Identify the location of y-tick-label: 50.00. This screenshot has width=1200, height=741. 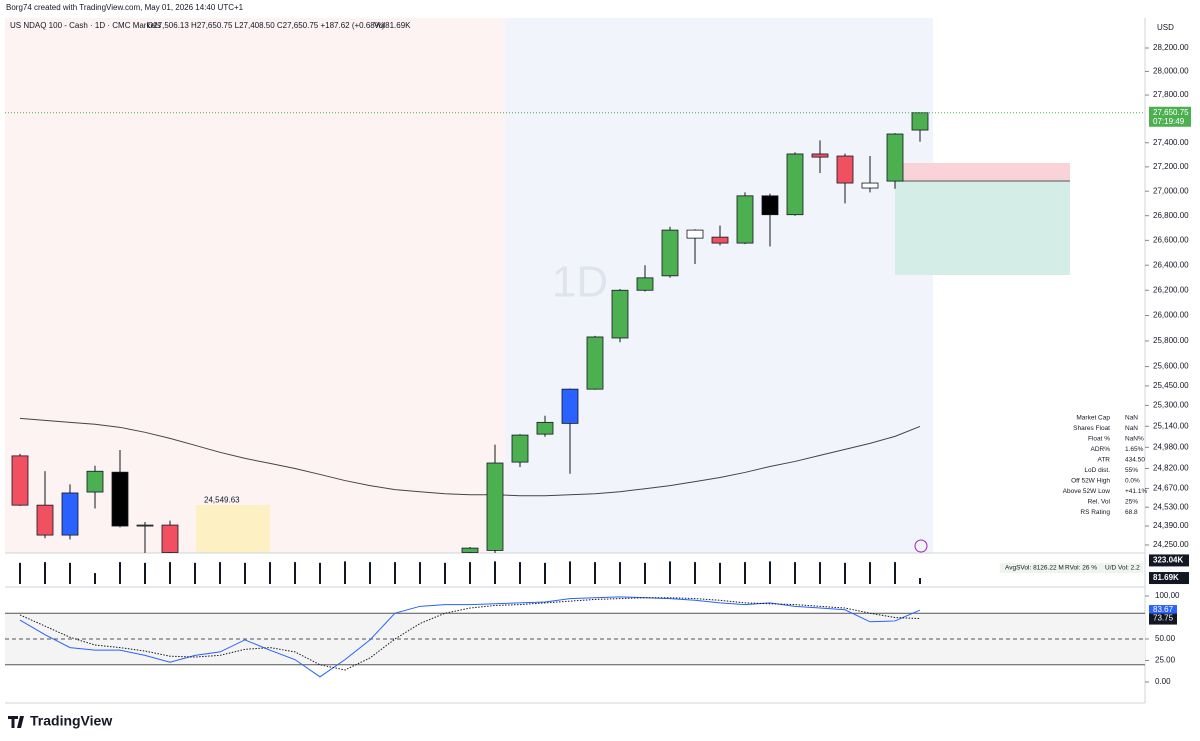
(1165, 638).